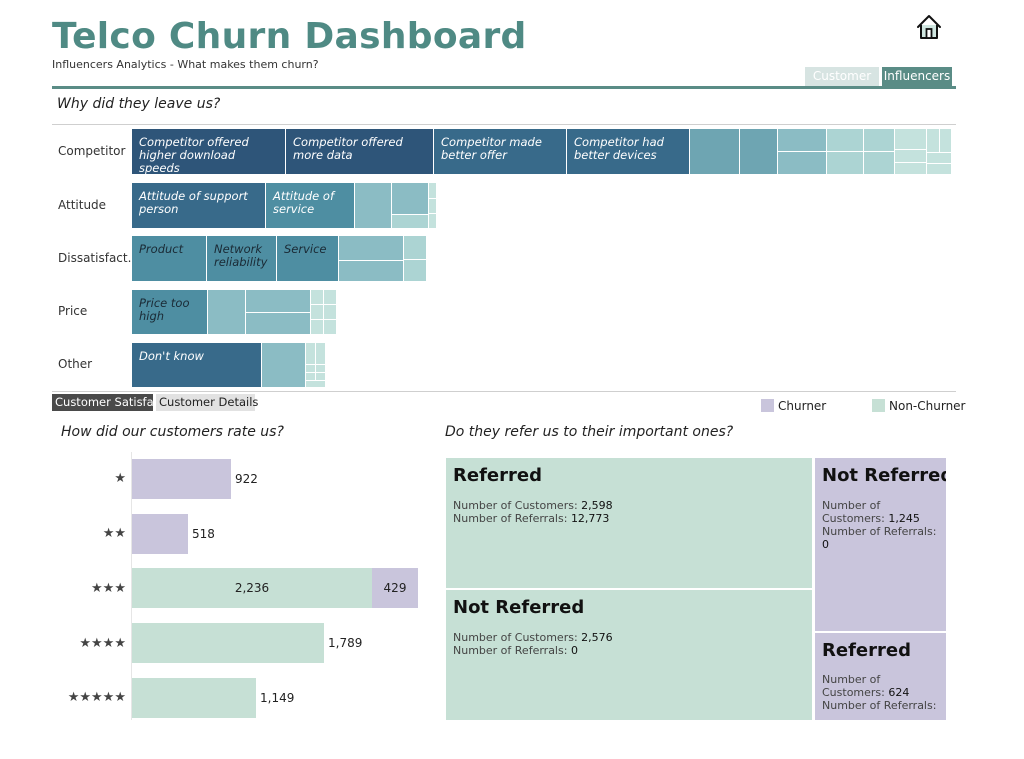 This screenshot has width=1024, height=759. I want to click on treemap-cell-label: Product, so click(161, 249).